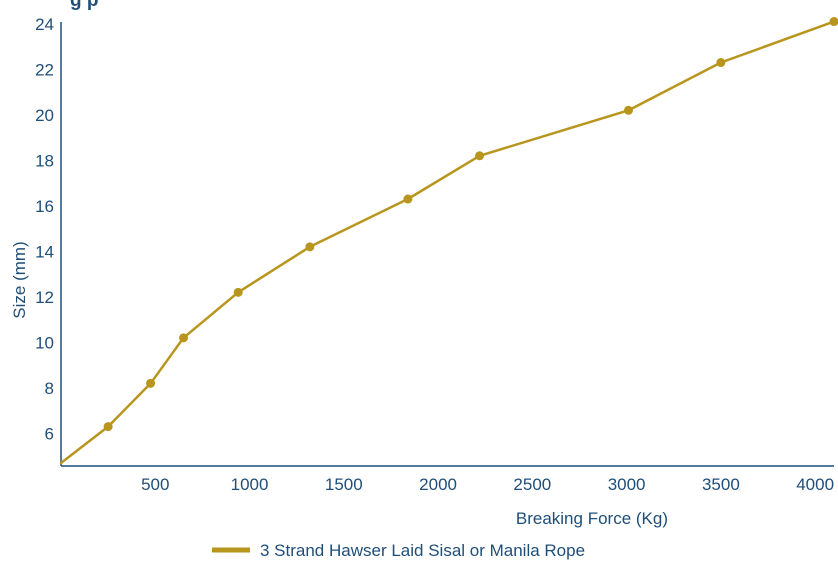  I want to click on x-tick-label: 2000, so click(438, 484).